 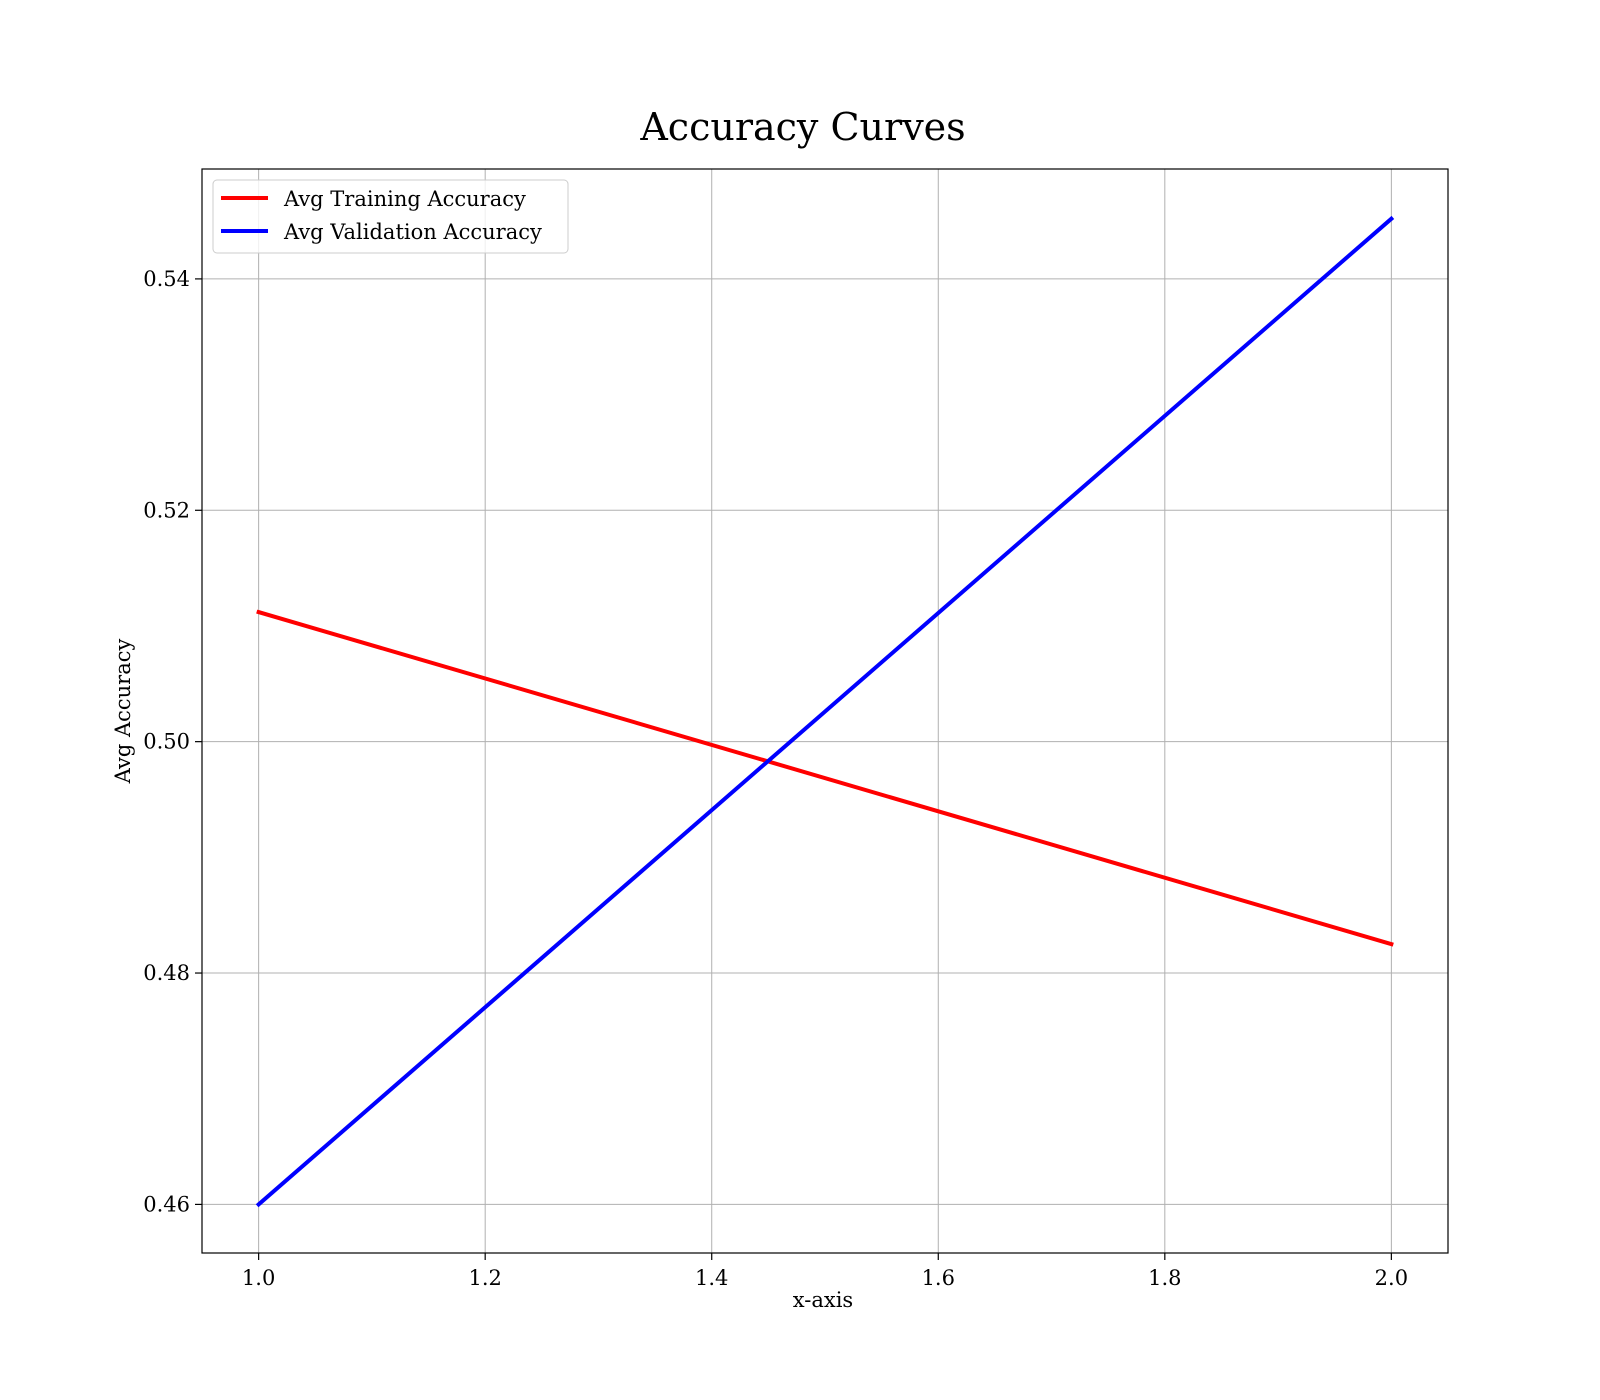 I want to click on y-tick-label: 0.52, so click(x=166, y=510).